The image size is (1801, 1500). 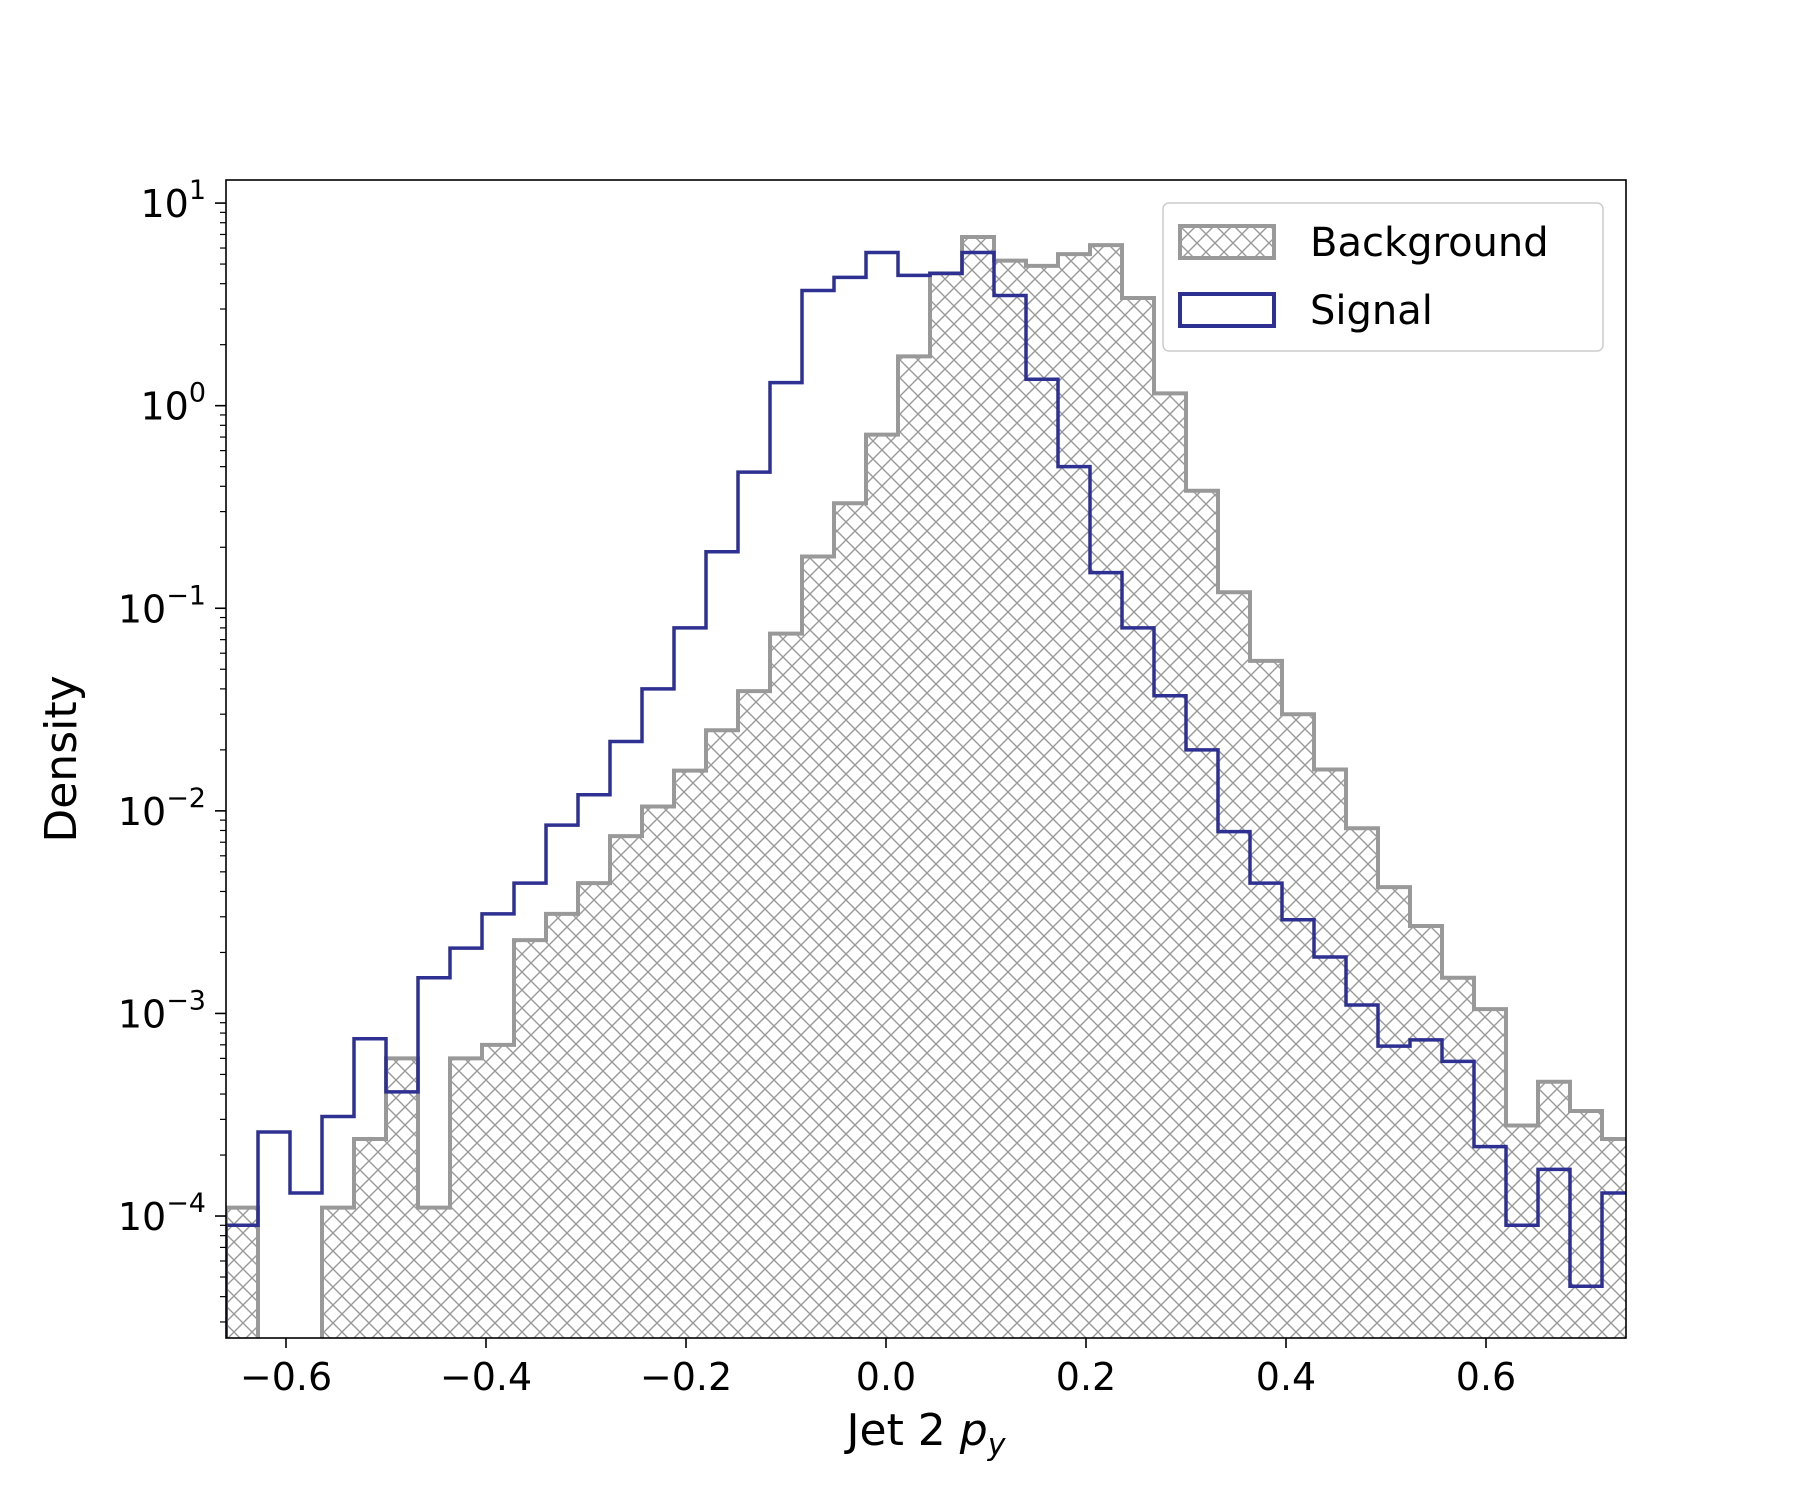 I want to click on x-tick-label: −0.2, so click(x=686, y=1377).